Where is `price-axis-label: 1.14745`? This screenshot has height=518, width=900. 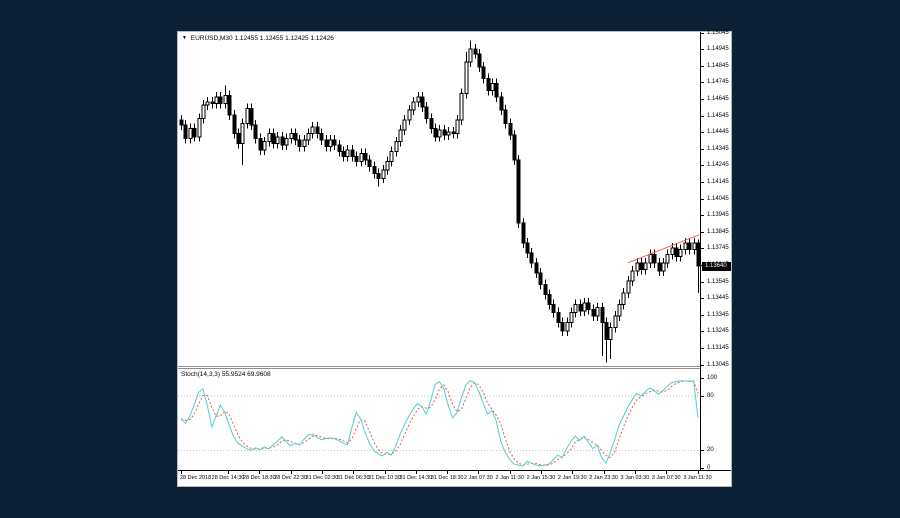 price-axis-label: 1.14745 is located at coordinates (718, 82).